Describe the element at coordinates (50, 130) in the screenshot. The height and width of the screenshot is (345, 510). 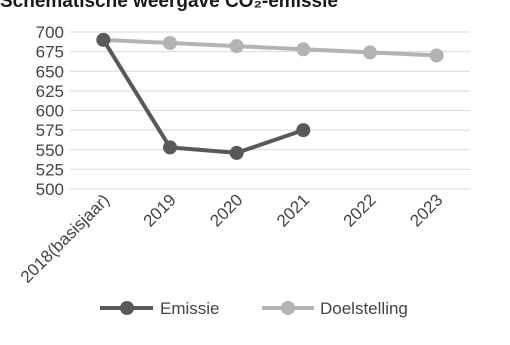
I see `y-tick-label: 575` at that location.